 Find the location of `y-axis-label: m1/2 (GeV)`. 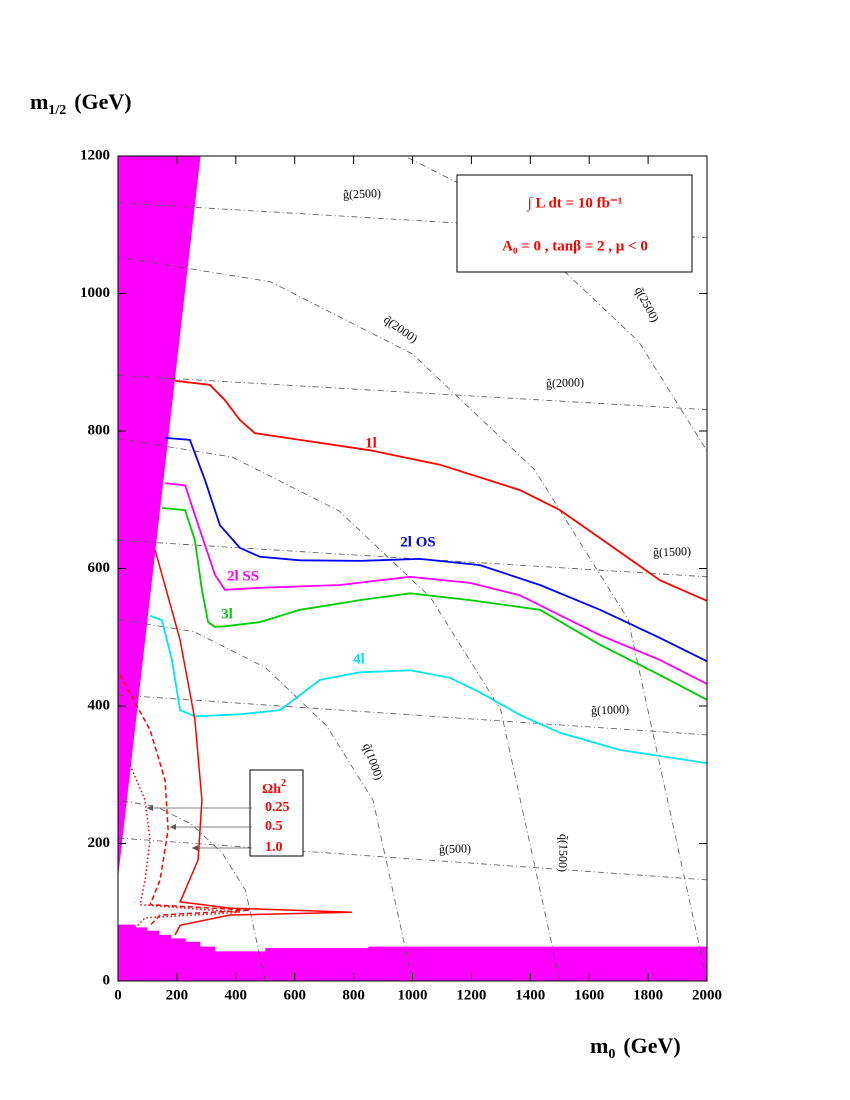

y-axis-label: m1/2 (GeV) is located at coordinates (81, 103).